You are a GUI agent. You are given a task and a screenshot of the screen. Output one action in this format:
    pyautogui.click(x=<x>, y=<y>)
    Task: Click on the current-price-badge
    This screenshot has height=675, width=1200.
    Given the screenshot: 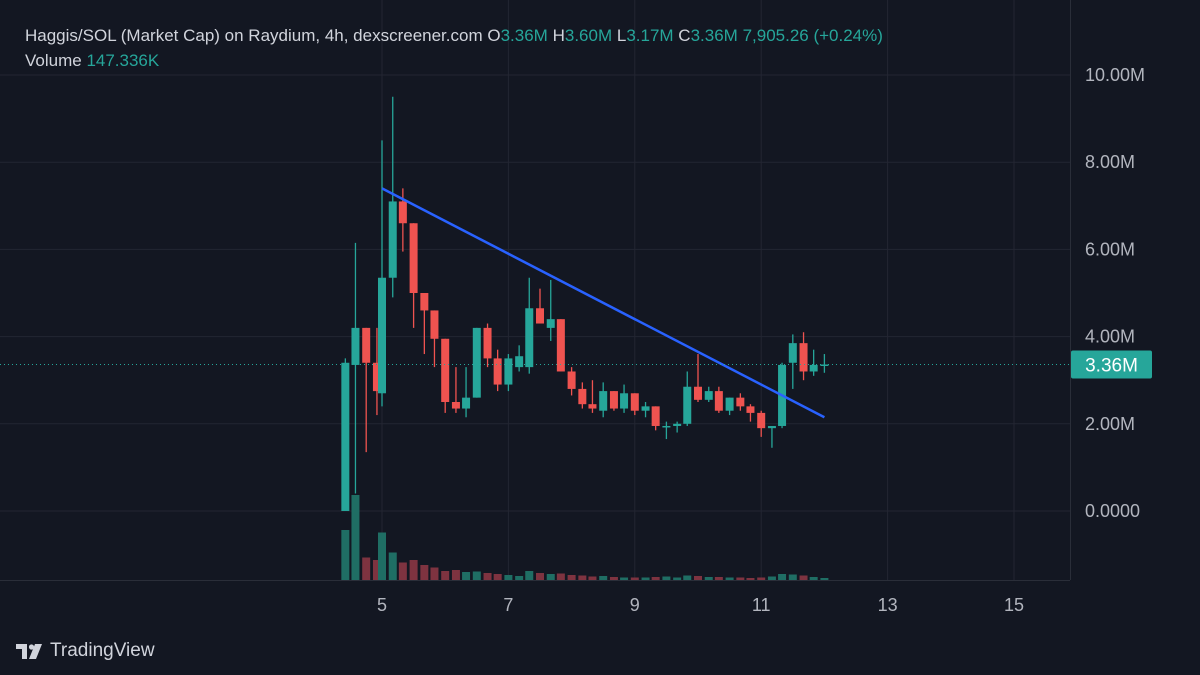 What is the action you would take?
    pyautogui.click(x=1111, y=364)
    